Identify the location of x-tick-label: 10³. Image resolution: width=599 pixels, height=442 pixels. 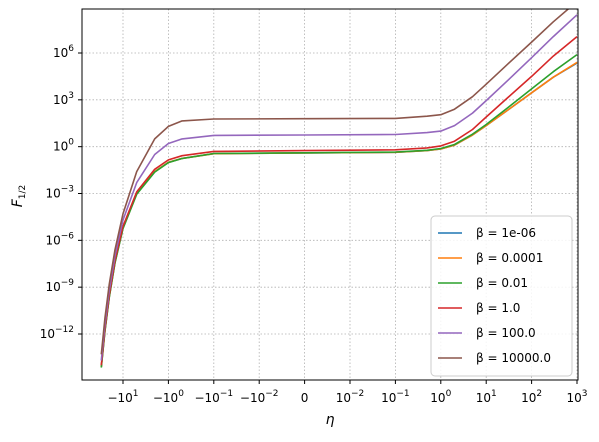
(576, 397).